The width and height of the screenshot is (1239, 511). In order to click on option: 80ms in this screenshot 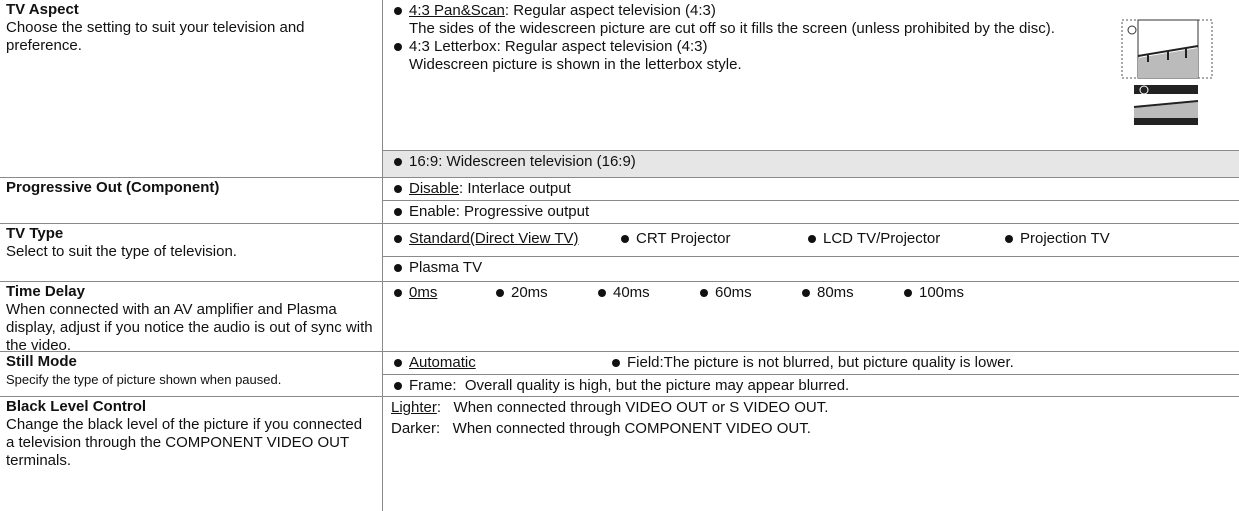, I will do `click(844, 293)`.